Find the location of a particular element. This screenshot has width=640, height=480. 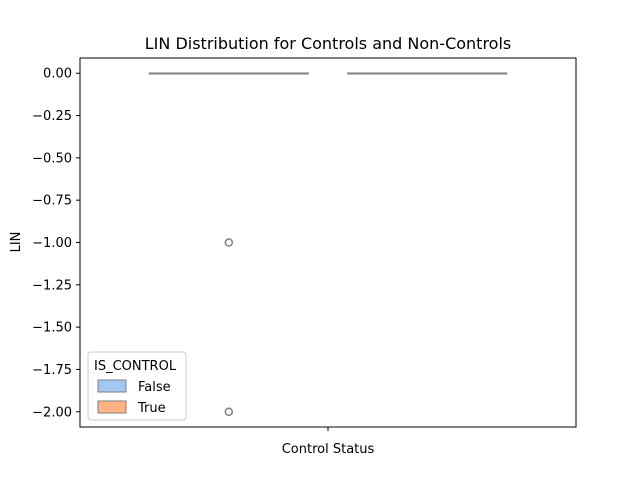

legend: IS_CONTROL False True is located at coordinates (137, 386).